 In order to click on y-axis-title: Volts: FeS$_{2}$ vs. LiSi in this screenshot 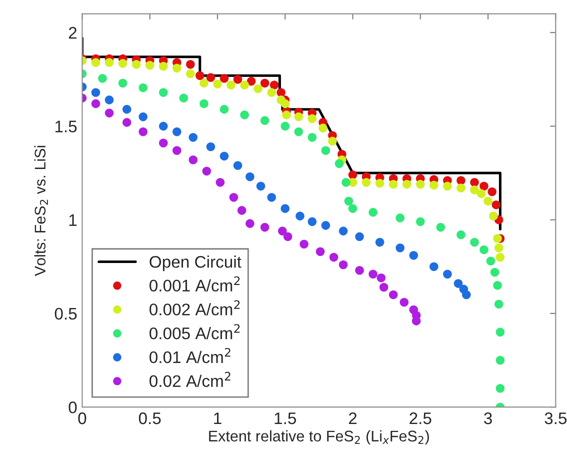, I will do `click(41, 211)`.